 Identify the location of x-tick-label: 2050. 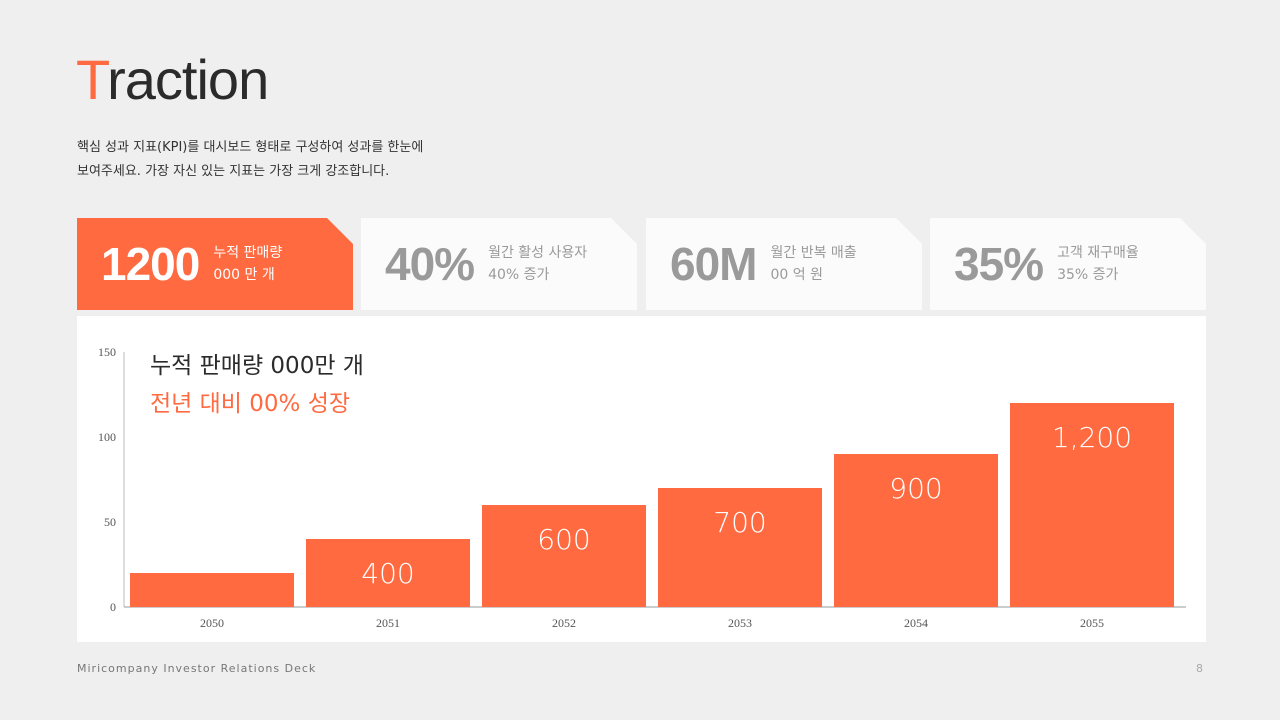
(212, 623).